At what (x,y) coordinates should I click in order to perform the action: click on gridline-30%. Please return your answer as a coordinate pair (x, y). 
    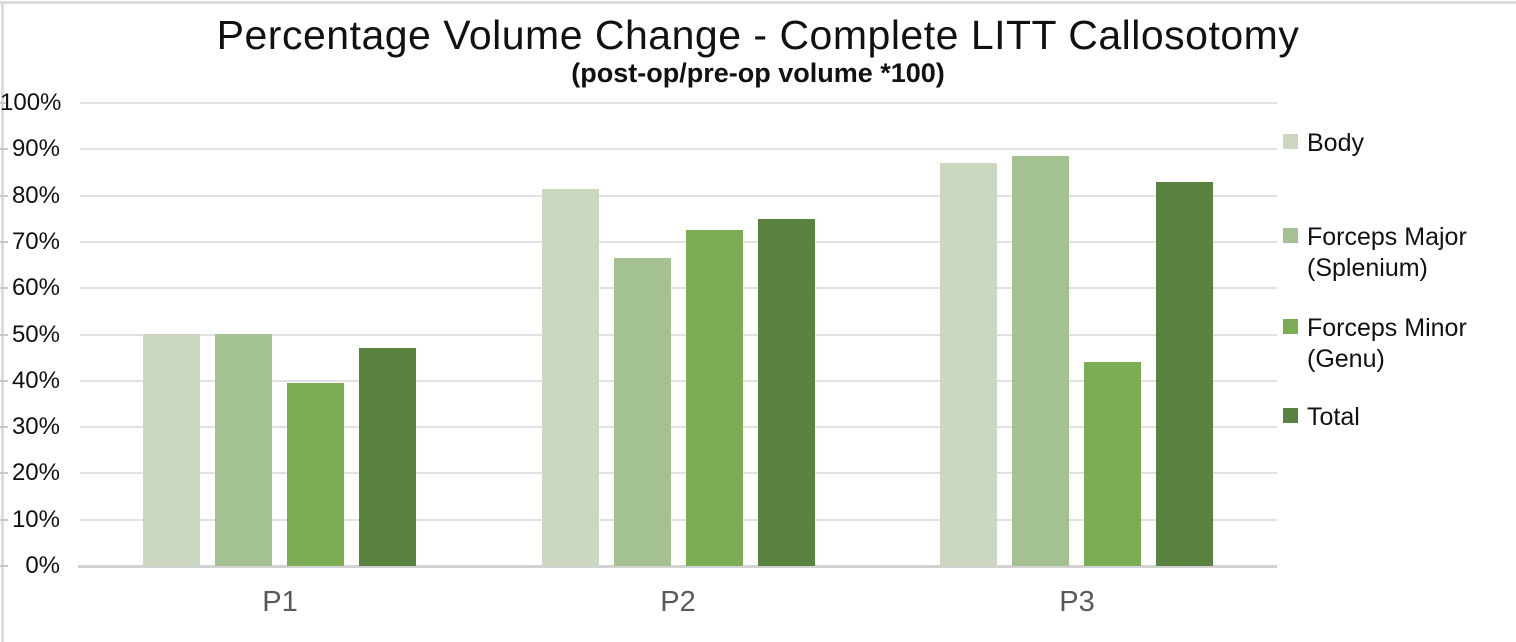
    Looking at the image, I should click on (678, 427).